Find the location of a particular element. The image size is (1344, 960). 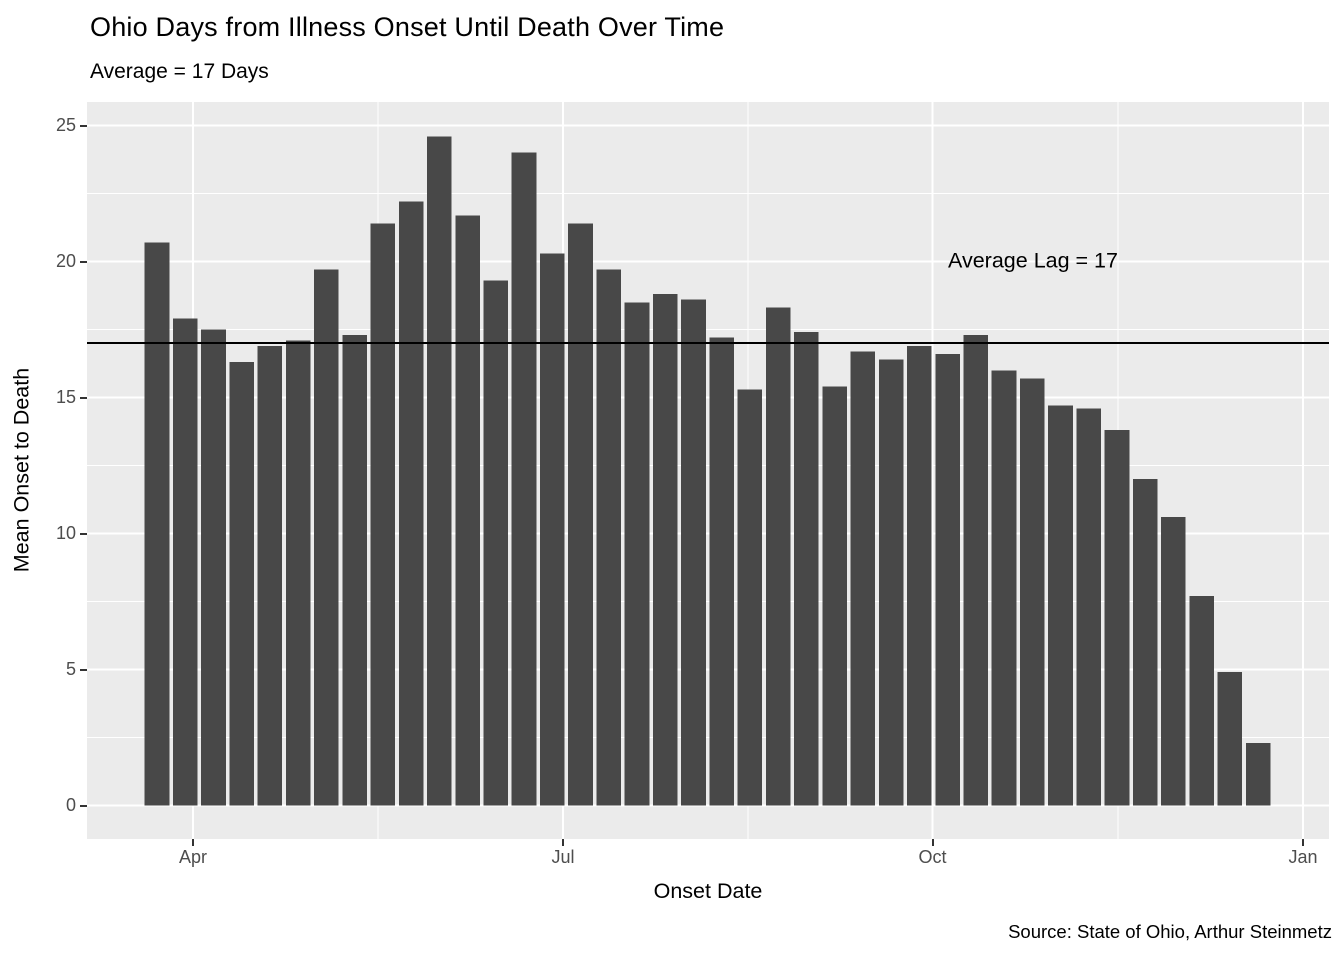

source-caption: Source: State of Ohio, Arthur Steinmetz is located at coordinates (1170, 931).